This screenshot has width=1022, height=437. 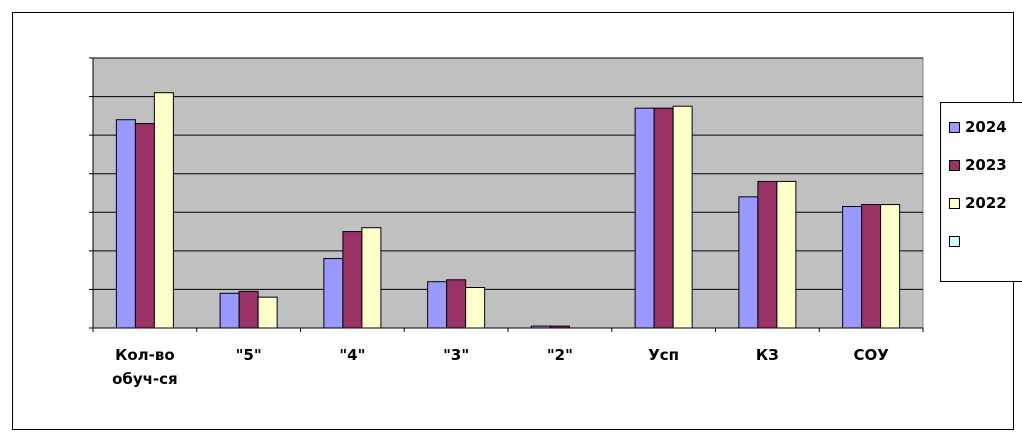 I want to click on legend-item: 2024, so click(x=978, y=127).